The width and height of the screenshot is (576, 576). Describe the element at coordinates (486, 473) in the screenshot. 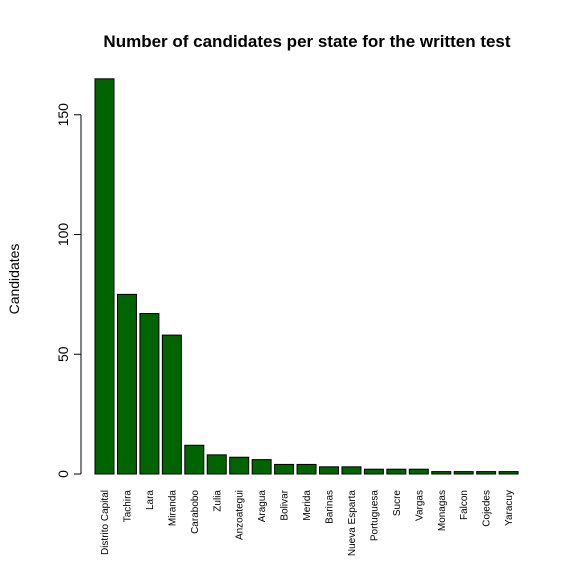

I see `bar-cojedes` at that location.